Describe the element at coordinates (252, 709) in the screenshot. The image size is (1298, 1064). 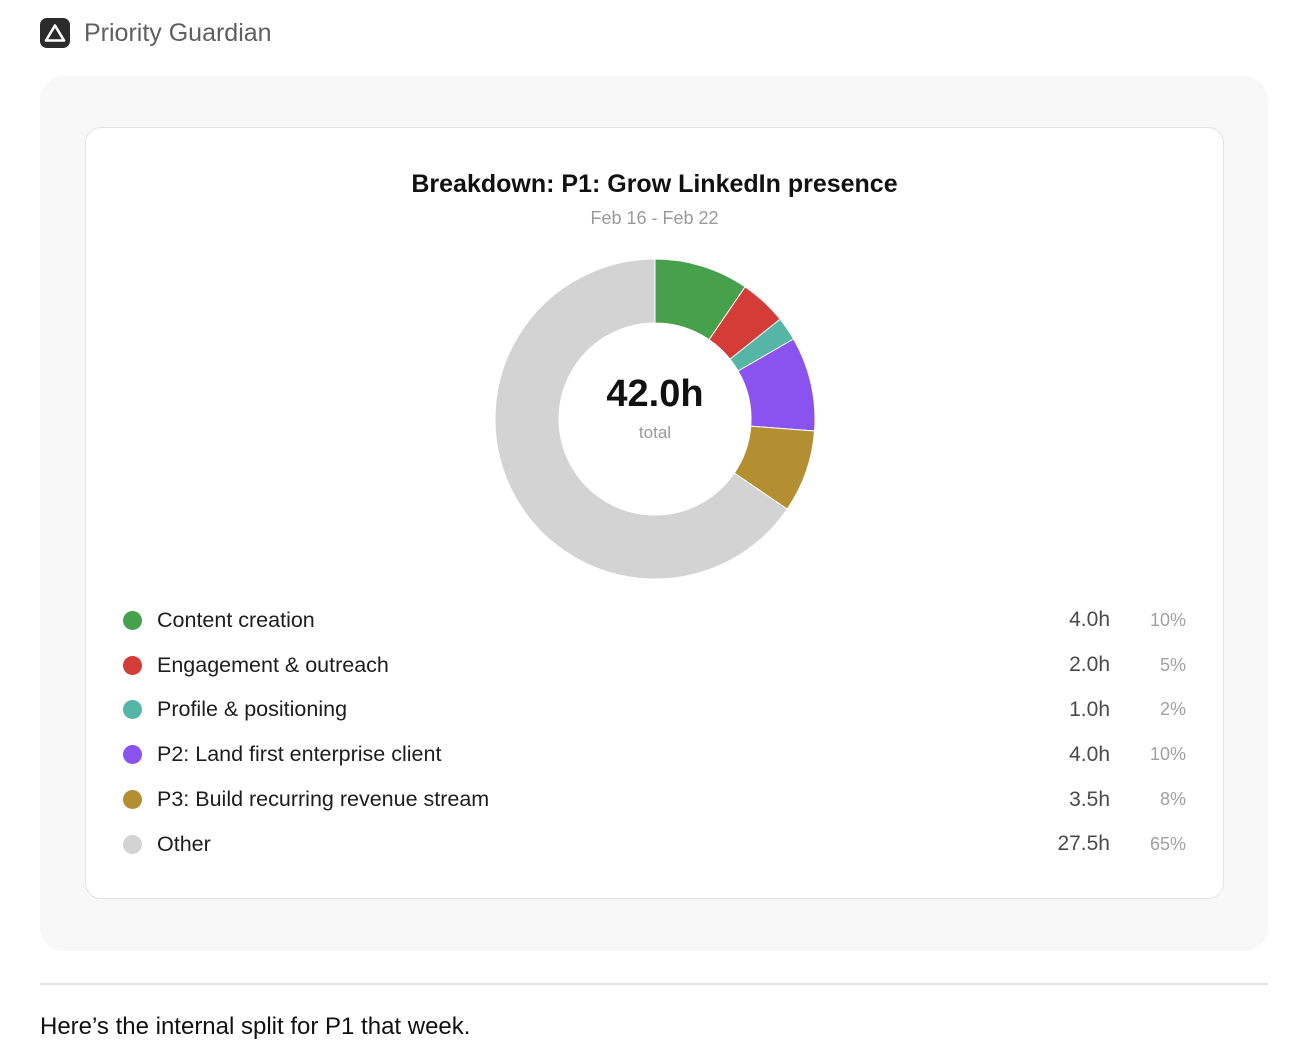
I see `legend-label: Profile & positioning` at that location.